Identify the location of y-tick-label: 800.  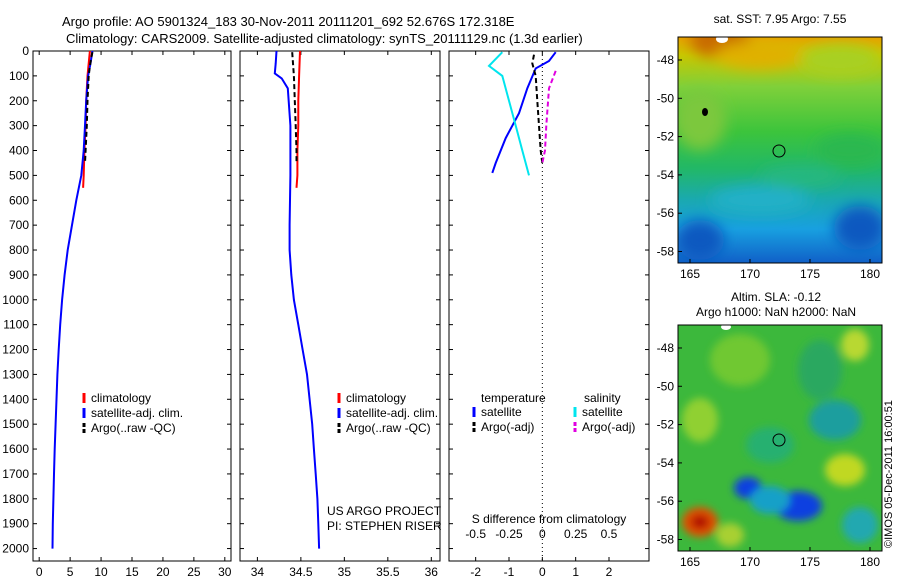
(19, 250).